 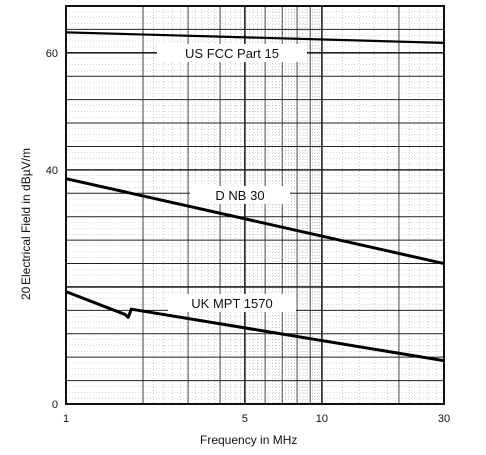 I want to click on series-label-2: D NB 30, so click(x=239, y=195).